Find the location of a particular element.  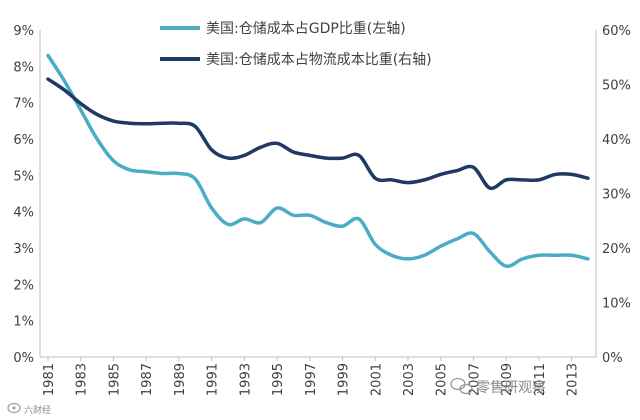

watermark-text: 零售研观察 is located at coordinates (511, 387).